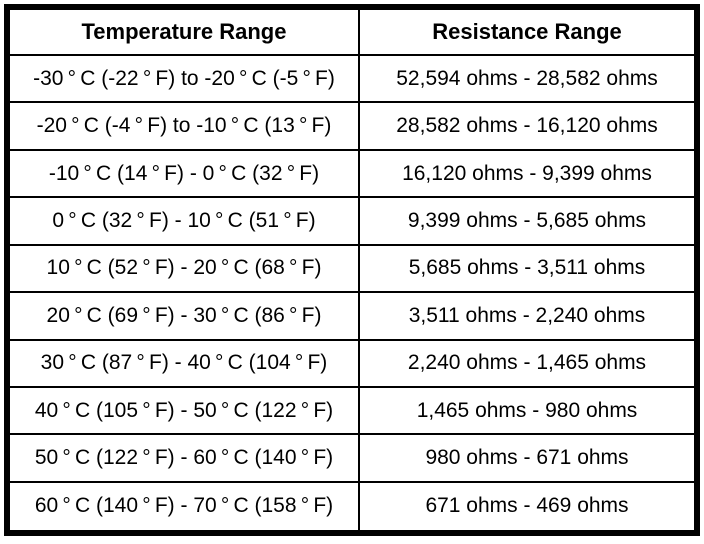  Describe the element at coordinates (528, 410) in the screenshot. I see `resistance-range-cell: 1,465 ohms - 980 ohms` at that location.